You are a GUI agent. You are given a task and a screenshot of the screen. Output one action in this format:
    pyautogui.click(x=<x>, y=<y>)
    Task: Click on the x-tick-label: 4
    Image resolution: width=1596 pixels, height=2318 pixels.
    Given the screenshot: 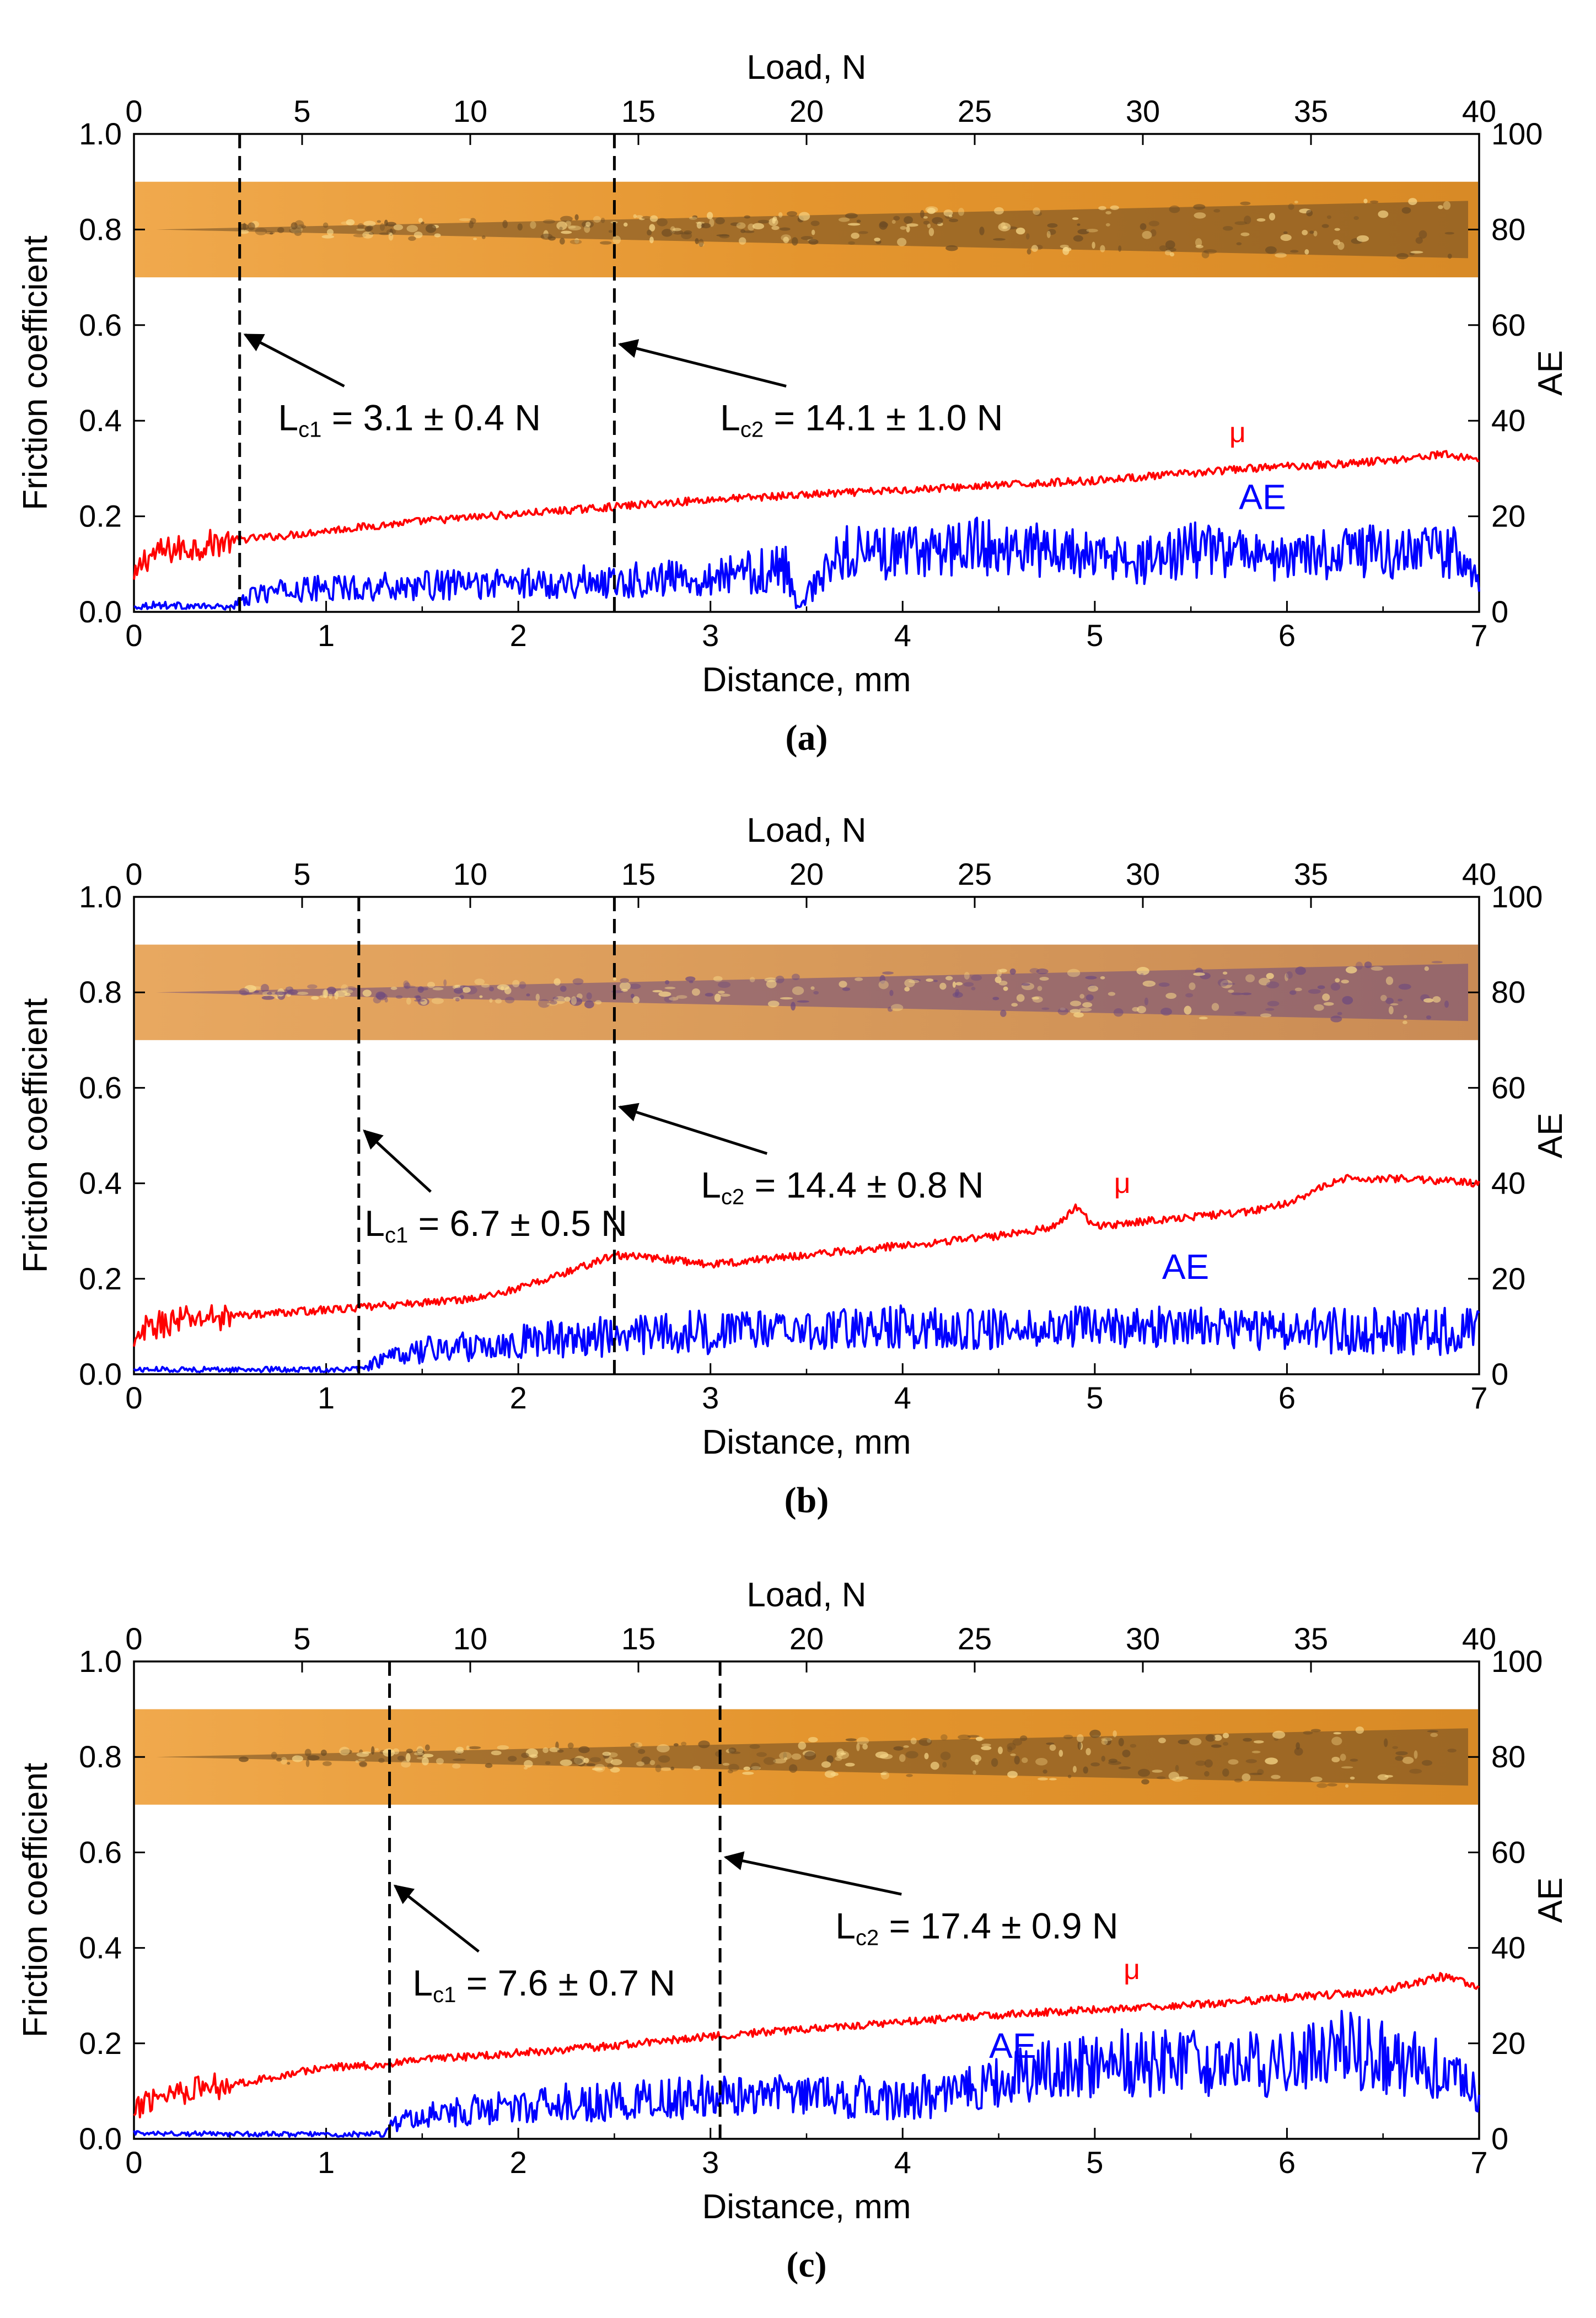 What is the action you would take?
    pyautogui.click(x=902, y=1397)
    